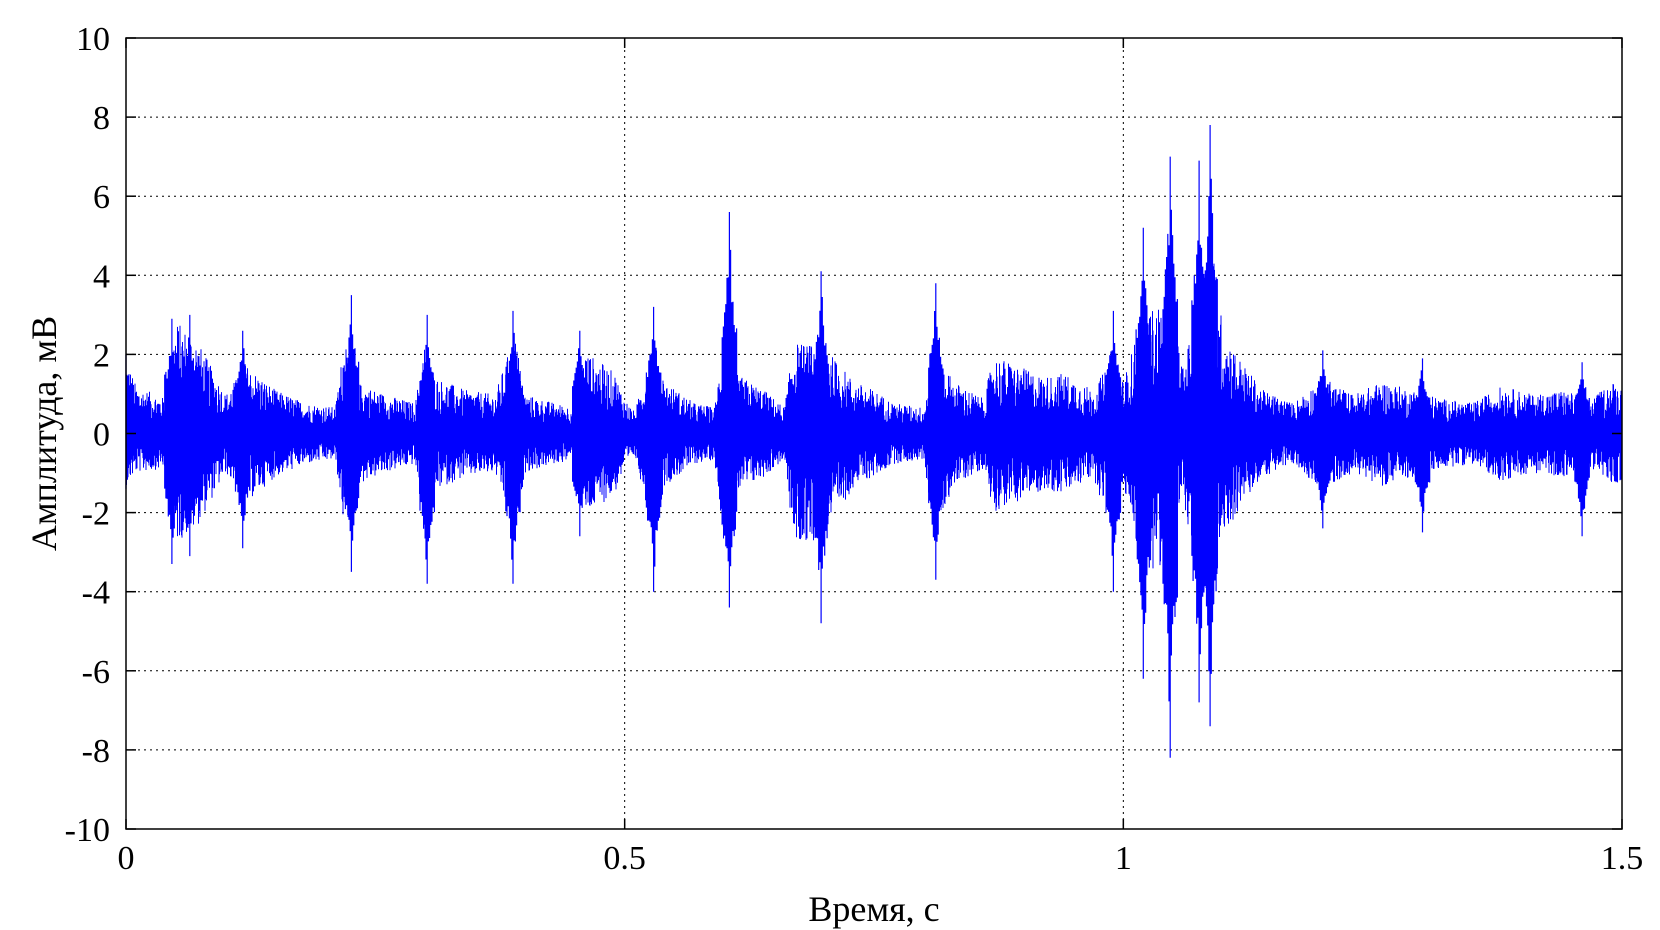 The height and width of the screenshot is (930, 1660). I want to click on x-tick-labels: 0 0.5 1 1.5, so click(881, 858).